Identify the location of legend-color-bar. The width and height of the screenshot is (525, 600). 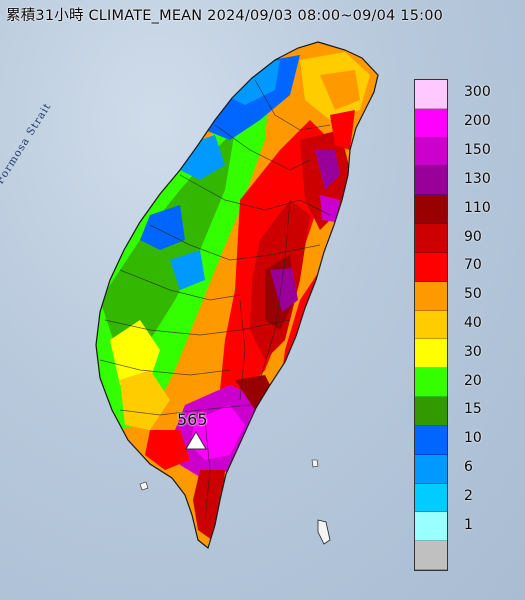
(431, 325).